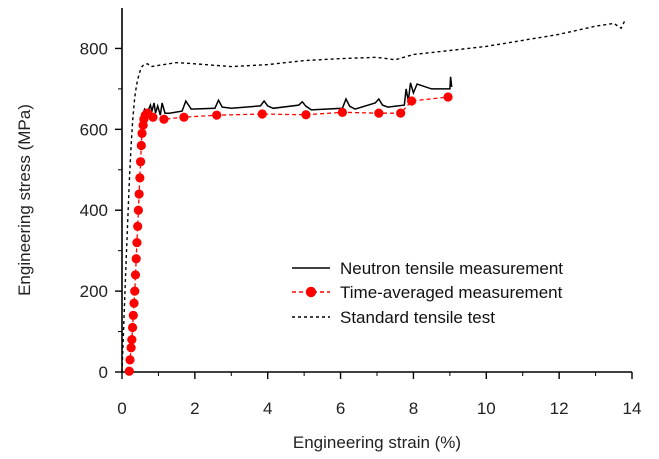  Describe the element at coordinates (377, 442) in the screenshot. I see `x-axis-title: Engineering strain (%)` at that location.